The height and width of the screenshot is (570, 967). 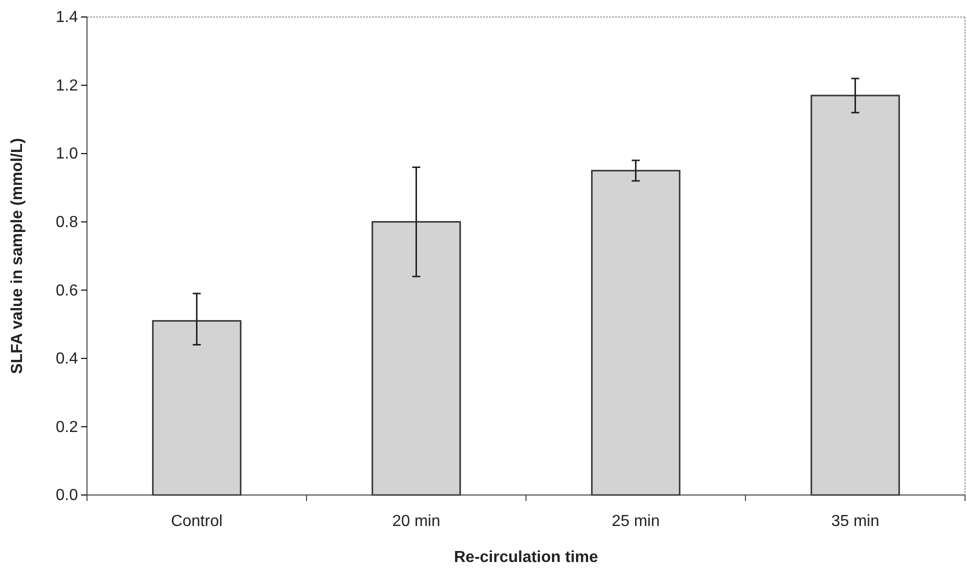 What do you see at coordinates (67, 222) in the screenshot?
I see `y-tick-label: 0.8` at bounding box center [67, 222].